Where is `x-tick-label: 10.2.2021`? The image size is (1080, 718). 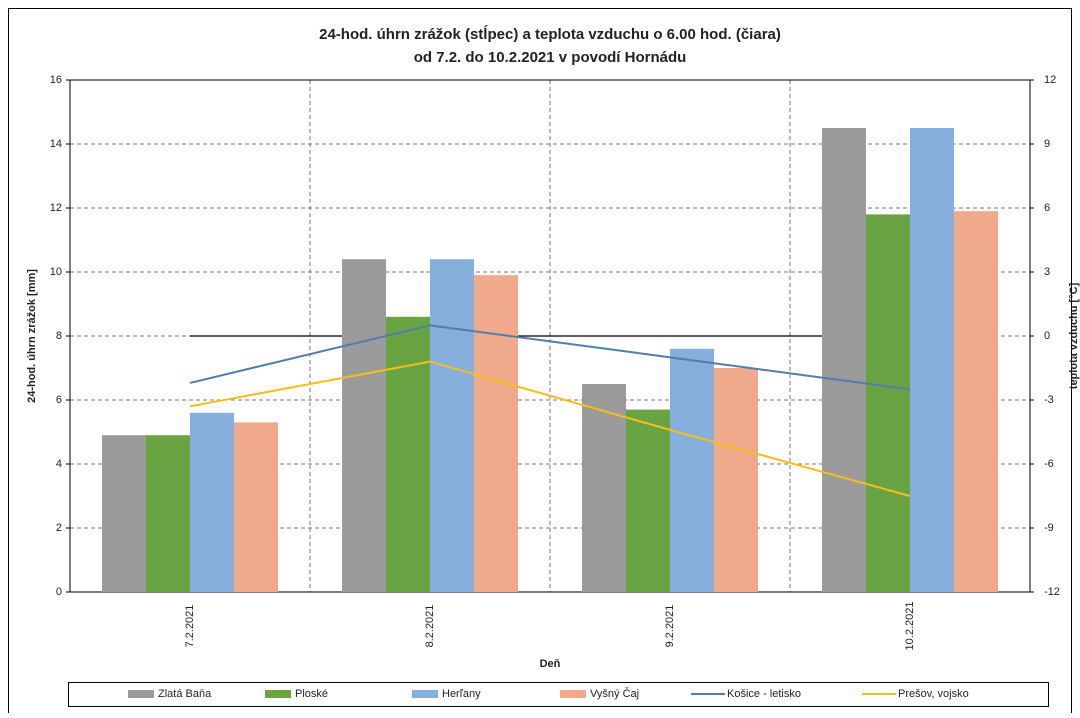
x-tick-label: 10.2.2021 is located at coordinates (910, 626).